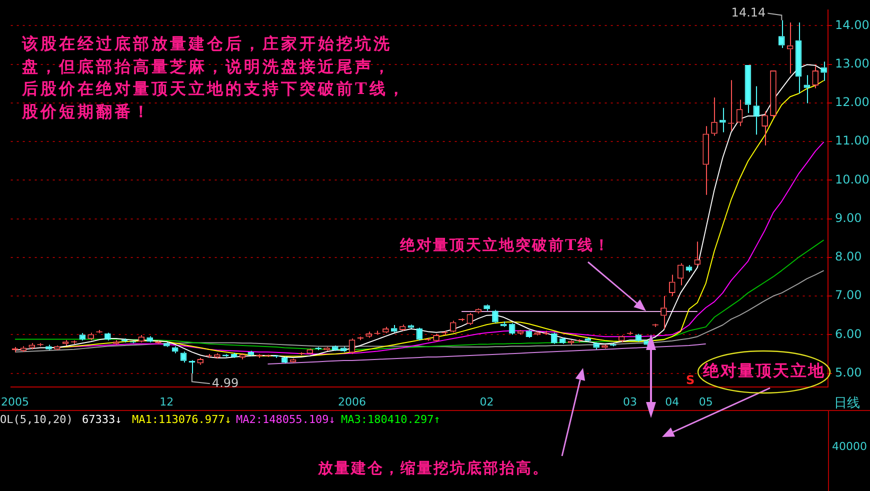  What do you see at coordinates (690, 380) in the screenshot?
I see `annotation: S` at bounding box center [690, 380].